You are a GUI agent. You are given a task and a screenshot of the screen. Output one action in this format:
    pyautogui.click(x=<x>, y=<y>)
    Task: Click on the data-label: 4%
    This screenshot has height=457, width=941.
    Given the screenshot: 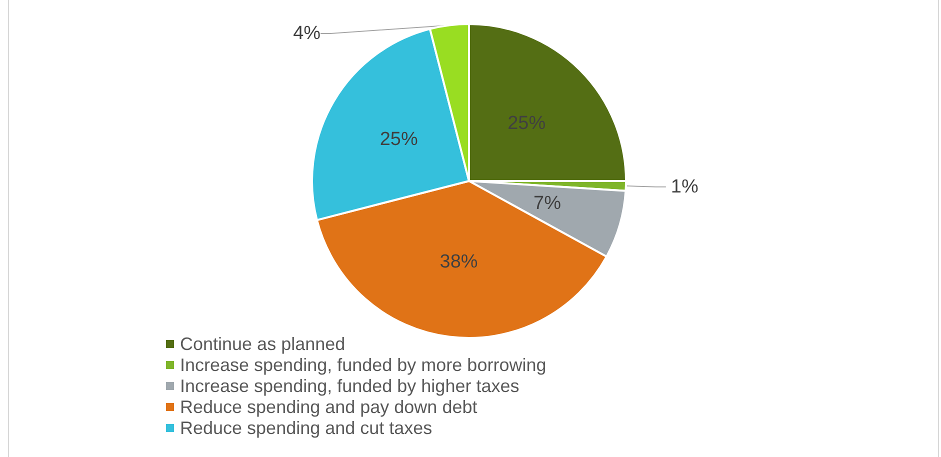 What is the action you would take?
    pyautogui.click(x=307, y=33)
    